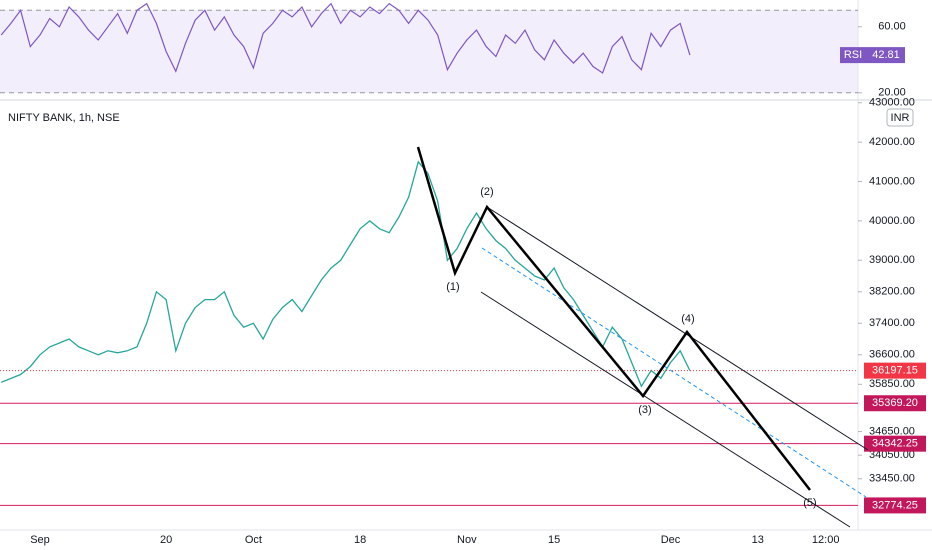 The image size is (932, 550). I want to click on symbol-title: NIFTY BANK, 1h, NSE, so click(64, 118).